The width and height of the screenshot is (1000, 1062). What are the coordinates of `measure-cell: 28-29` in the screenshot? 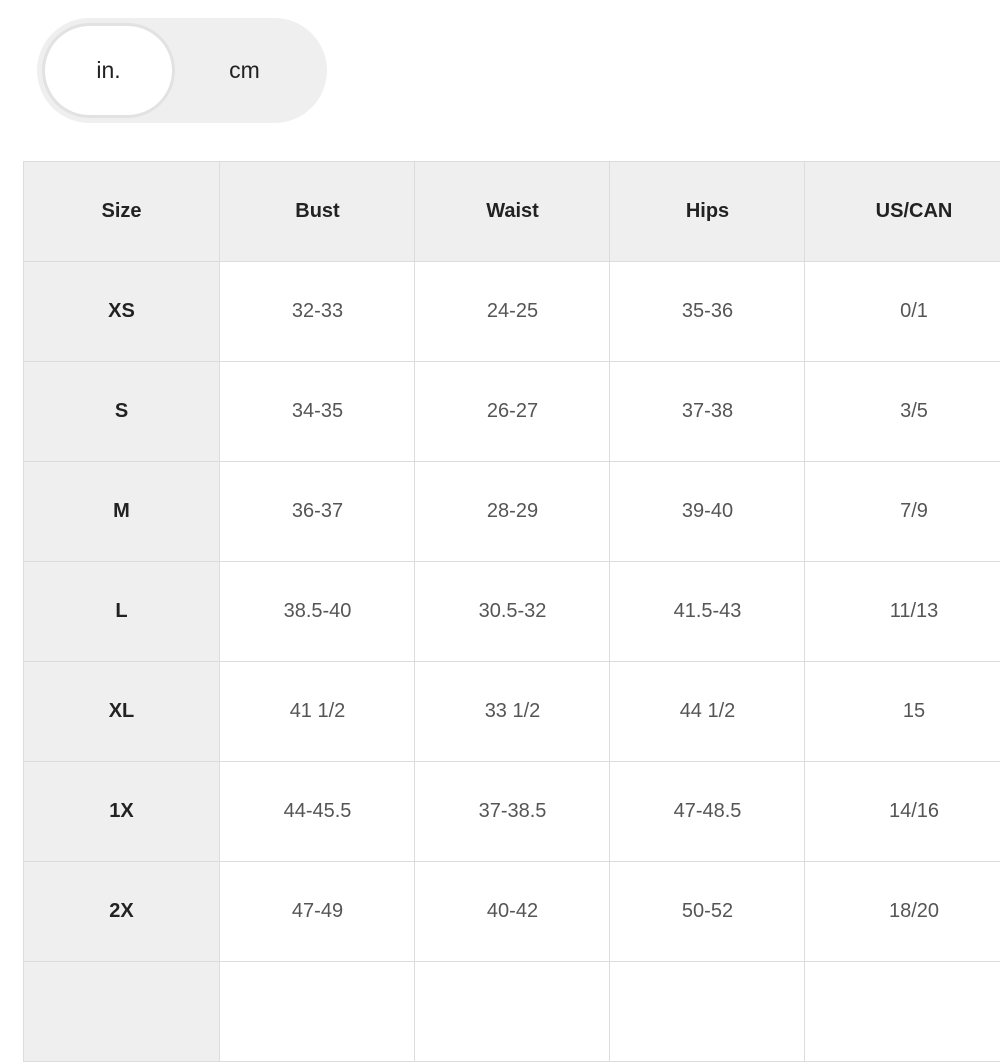 It's located at (512, 511).